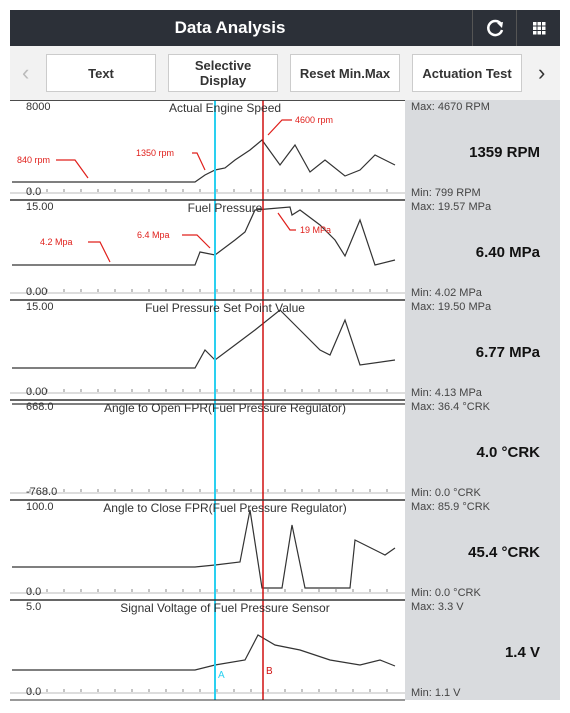  I want to click on current-value: 1.4 V, so click(522, 652).